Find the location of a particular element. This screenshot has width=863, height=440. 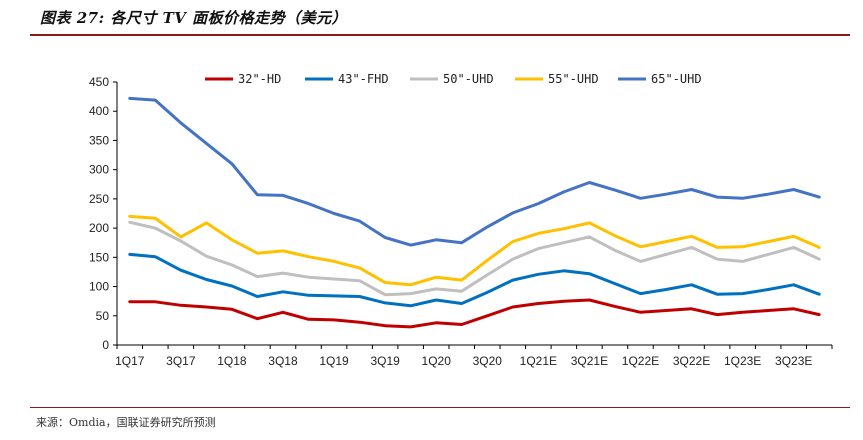

y-tick-label: 0 is located at coordinates (105, 345).